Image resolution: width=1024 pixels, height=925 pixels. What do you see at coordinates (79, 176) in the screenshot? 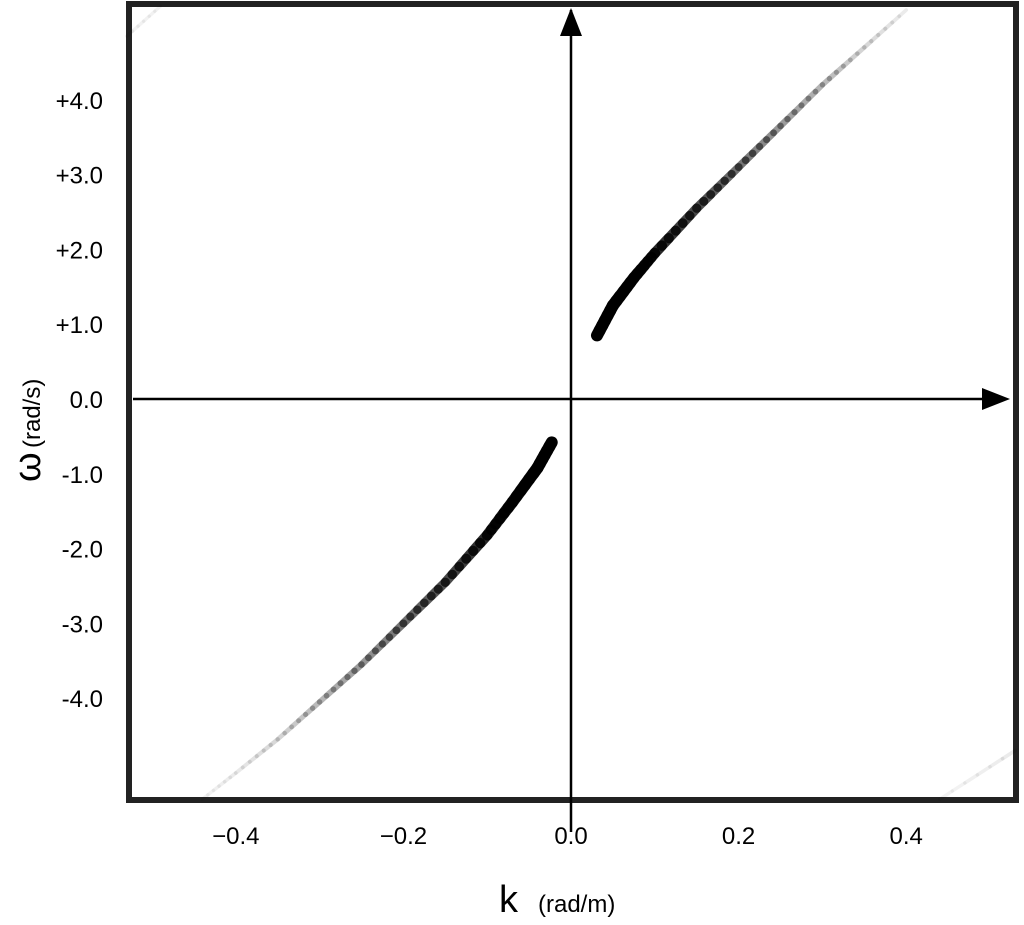
I see `y-tick-label: +3.0` at bounding box center [79, 176].